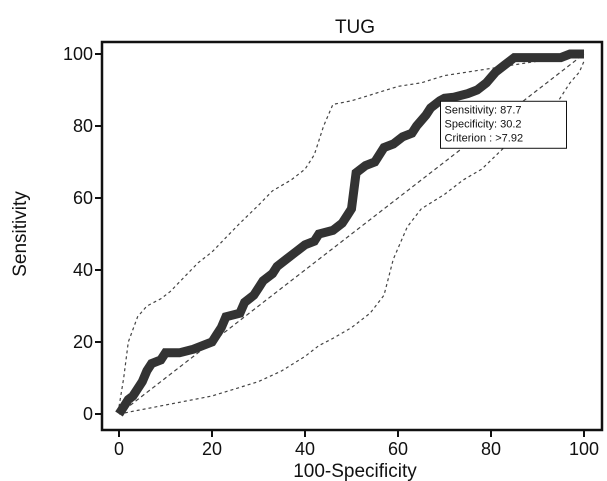 The height and width of the screenshot is (481, 607). What do you see at coordinates (484, 138) in the screenshot?
I see `annotation-line: Criterion : >7.92` at bounding box center [484, 138].